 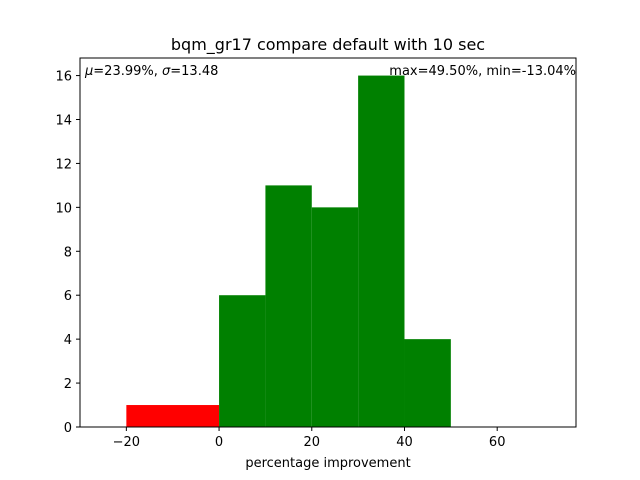 What do you see at coordinates (63, 164) in the screenshot?
I see `y-tick-label: 12` at bounding box center [63, 164].